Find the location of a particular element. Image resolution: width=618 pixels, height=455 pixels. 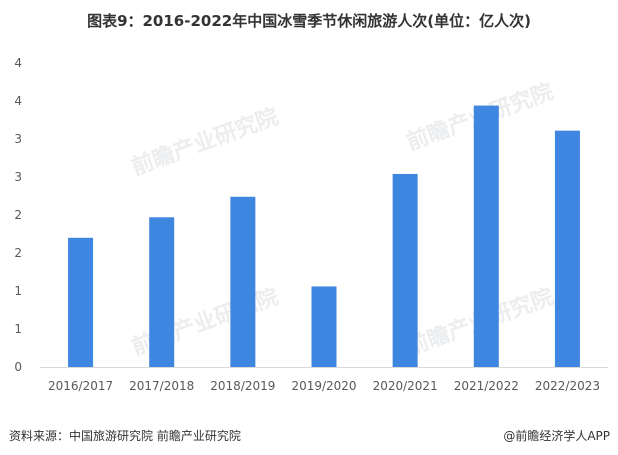

source-note: 资料来源：中国旅游研究院 前瞻产业研究院 is located at coordinates (125, 436).